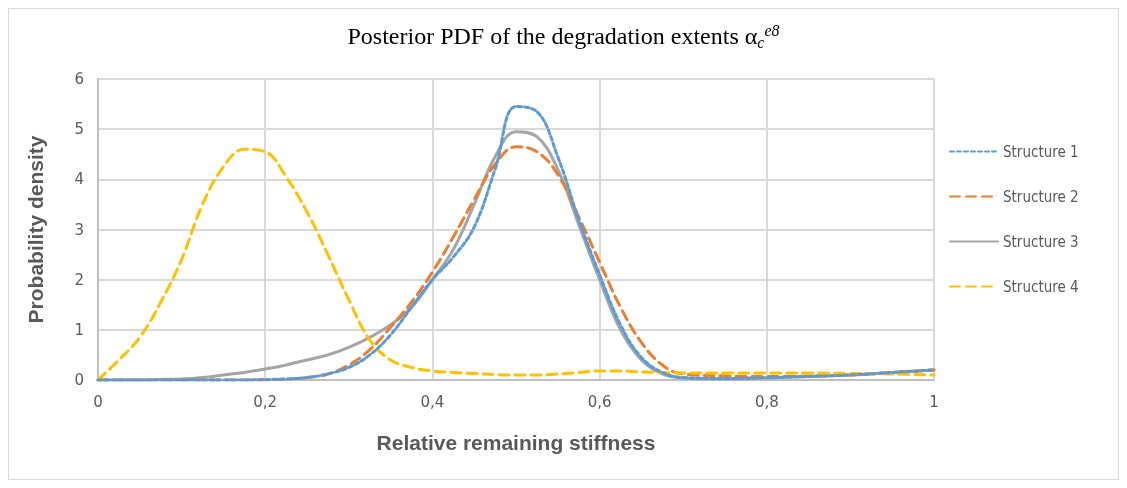 This screenshot has height=488, width=1127. What do you see at coordinates (79, 79) in the screenshot?
I see `y-tick-label: 6` at bounding box center [79, 79].